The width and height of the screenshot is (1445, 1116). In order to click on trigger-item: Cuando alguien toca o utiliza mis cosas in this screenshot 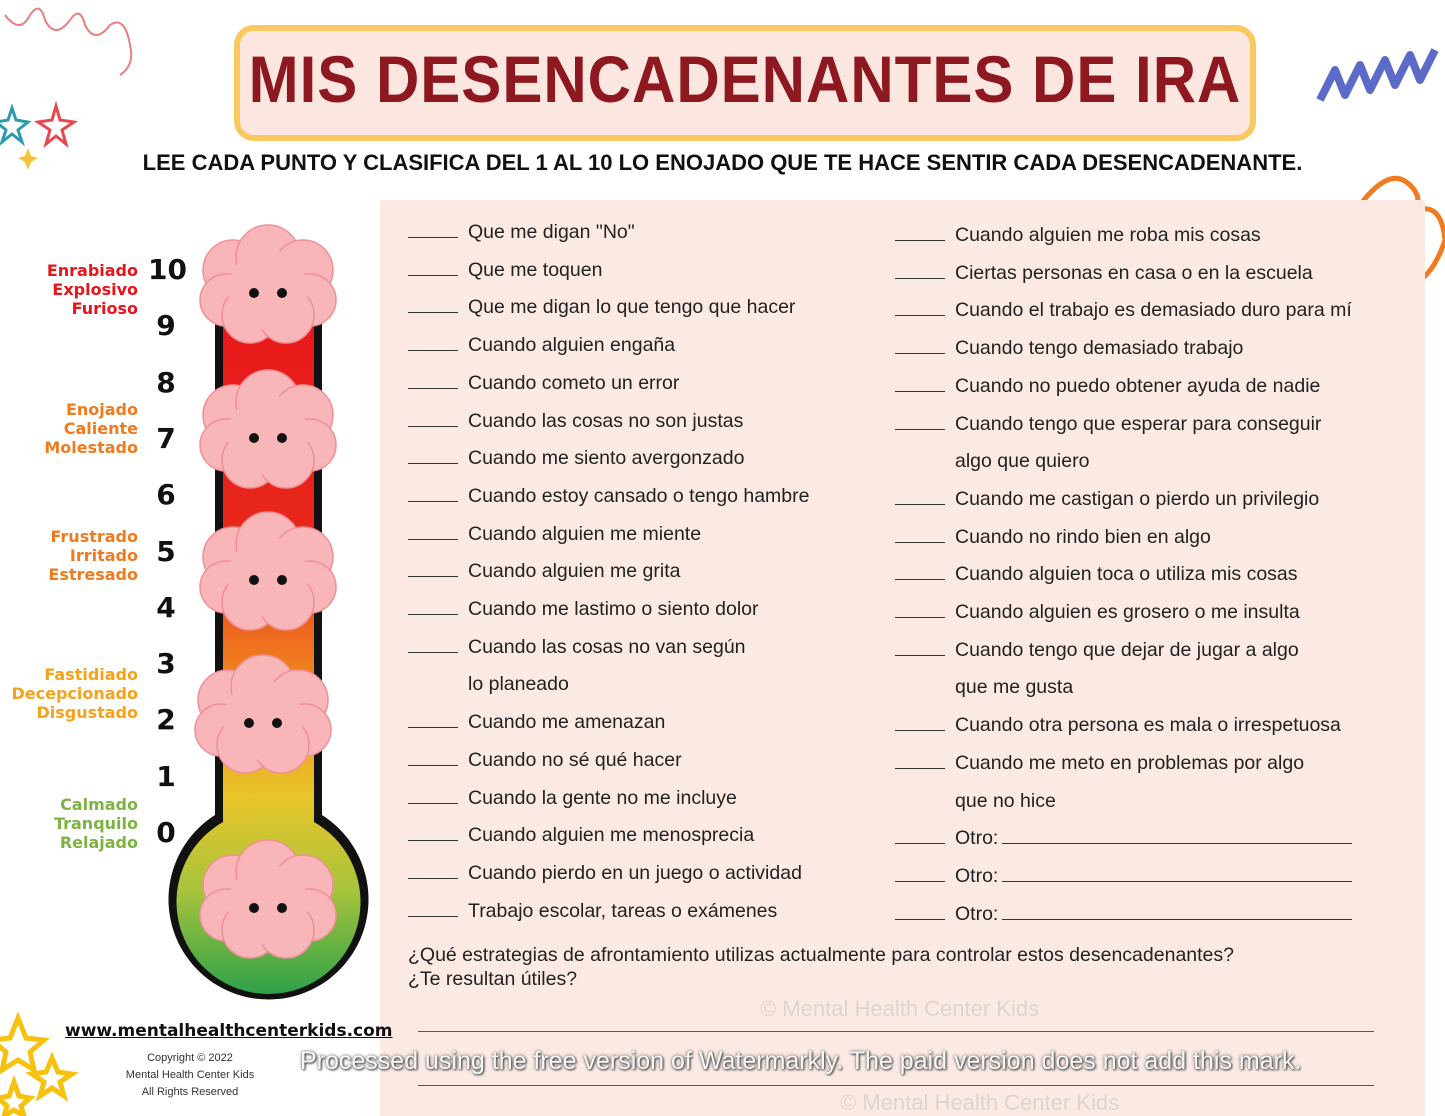, I will do `click(1096, 574)`.